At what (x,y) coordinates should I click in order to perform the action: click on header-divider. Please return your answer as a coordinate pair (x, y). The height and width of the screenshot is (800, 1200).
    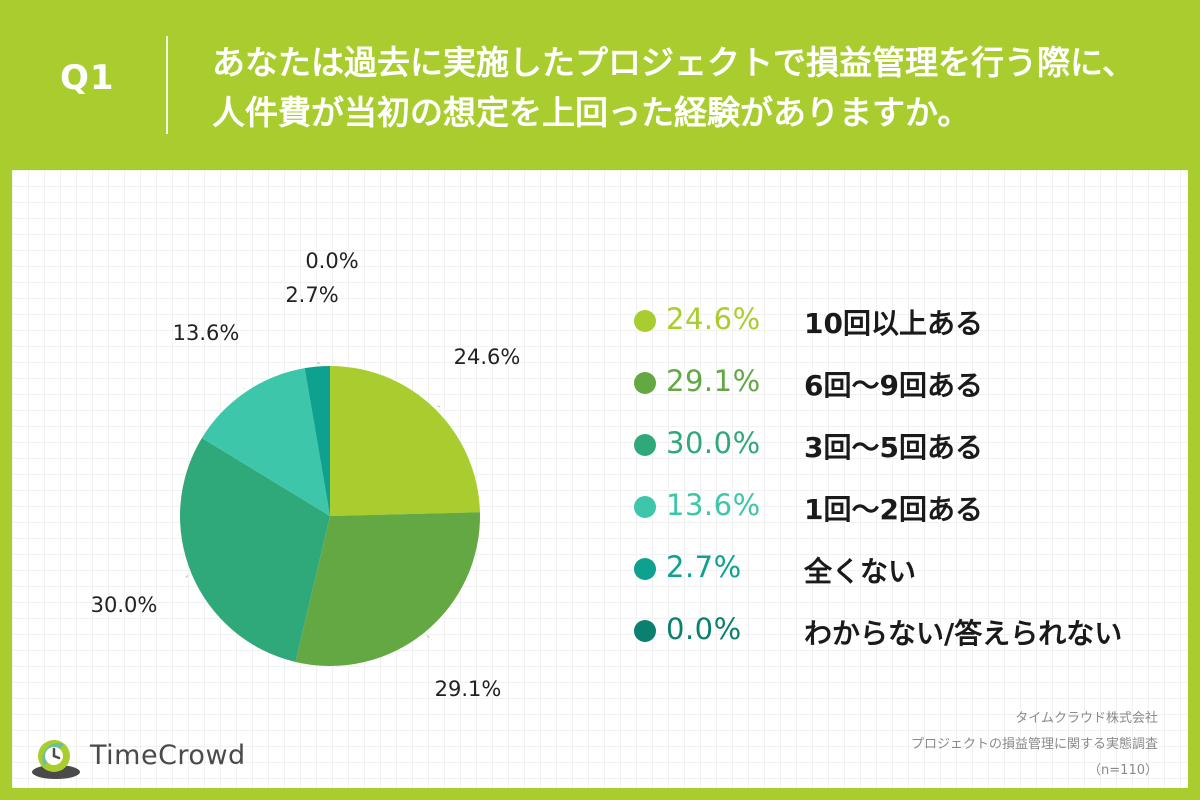
    Looking at the image, I should click on (167, 85).